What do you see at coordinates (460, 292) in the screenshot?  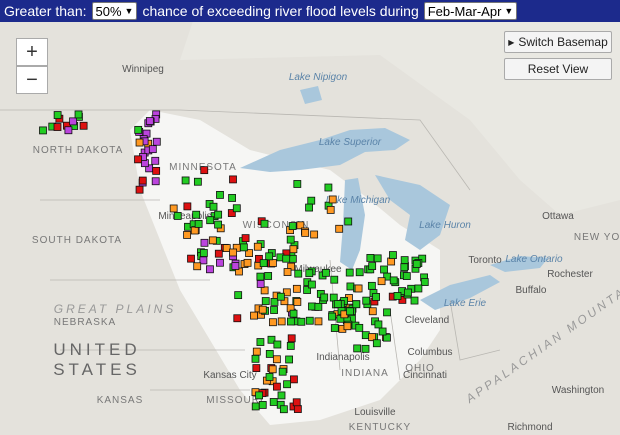 I see `lake-erie` at bounding box center [460, 292].